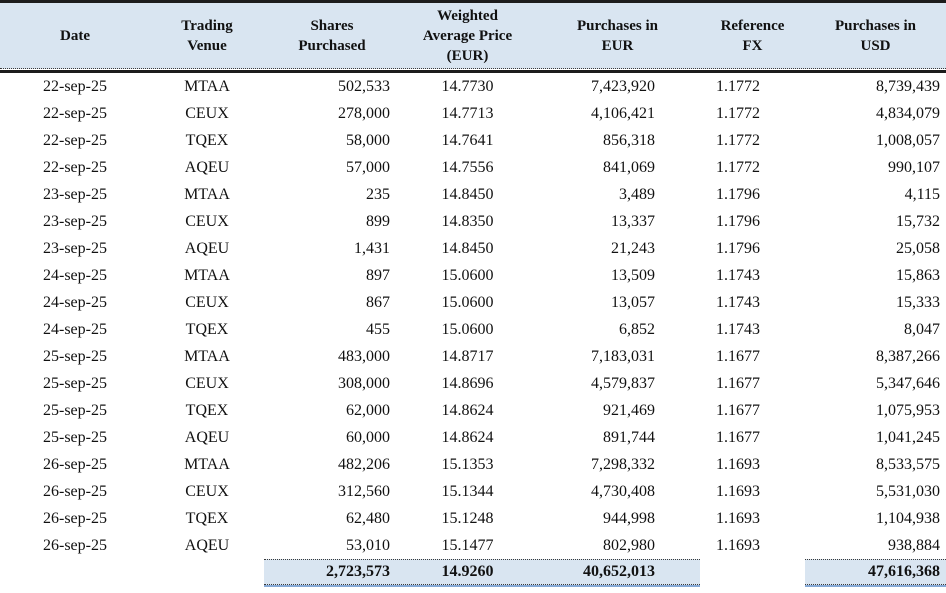 The width and height of the screenshot is (946, 593). I want to click on cell-shares-purchased: 308,000, so click(364, 383).